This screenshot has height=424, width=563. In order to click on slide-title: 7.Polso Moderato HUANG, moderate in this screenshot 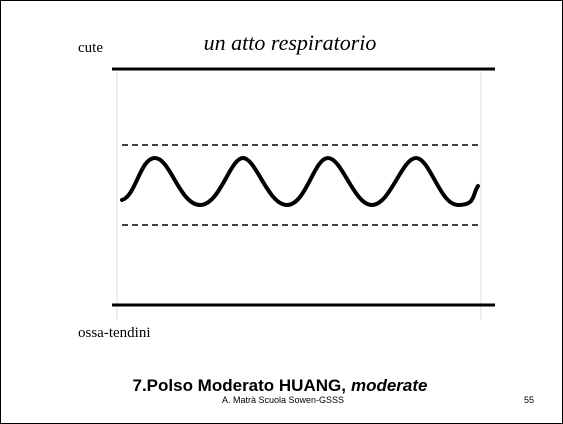, I will do `click(280, 385)`.